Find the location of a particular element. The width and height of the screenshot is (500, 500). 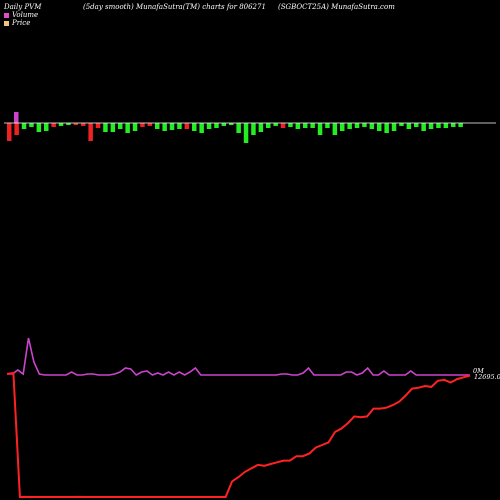

legend-volume: Volume is located at coordinates (21, 15).